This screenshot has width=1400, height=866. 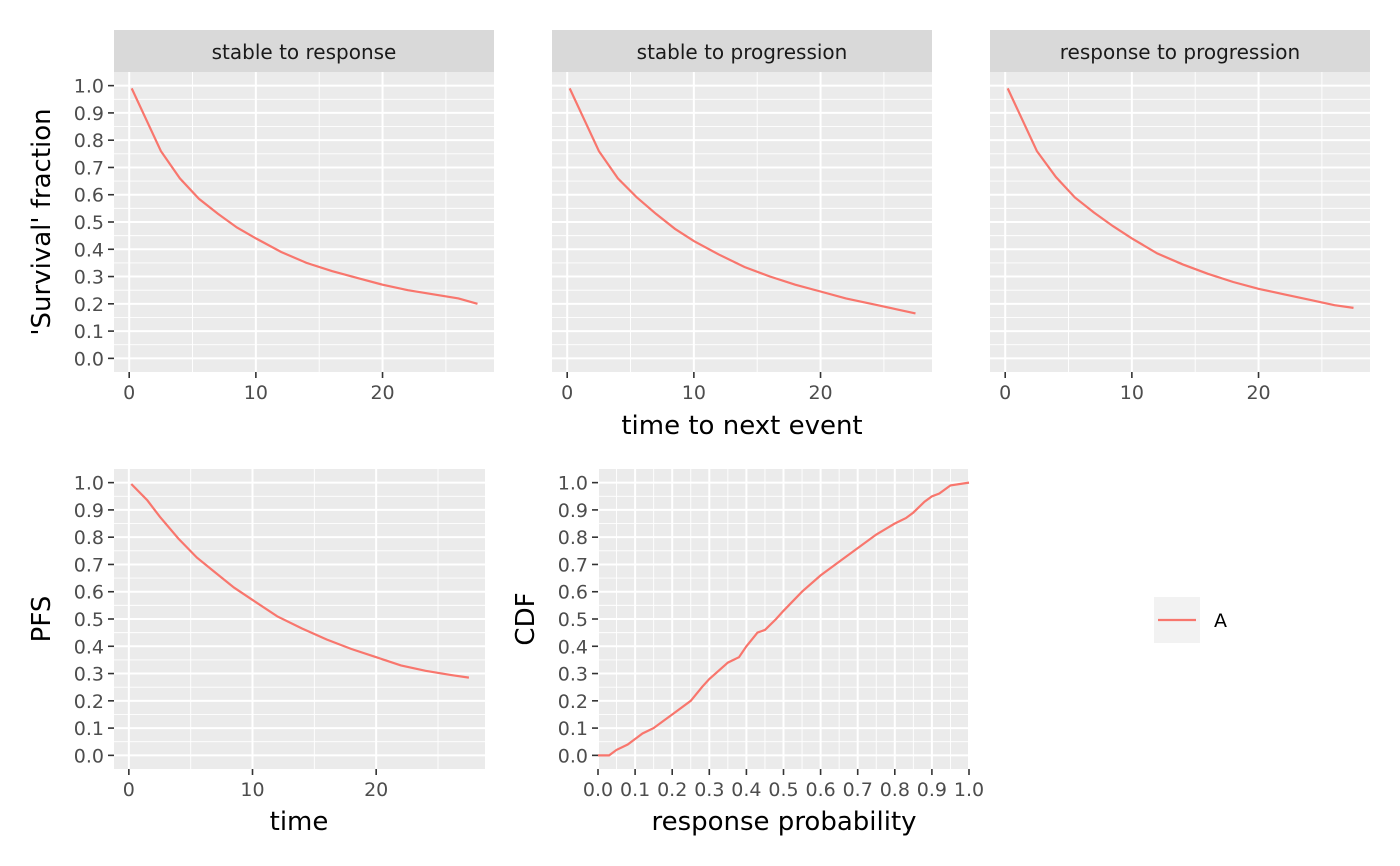 I want to click on x-tick-label: 0.4, so click(x=746, y=790).